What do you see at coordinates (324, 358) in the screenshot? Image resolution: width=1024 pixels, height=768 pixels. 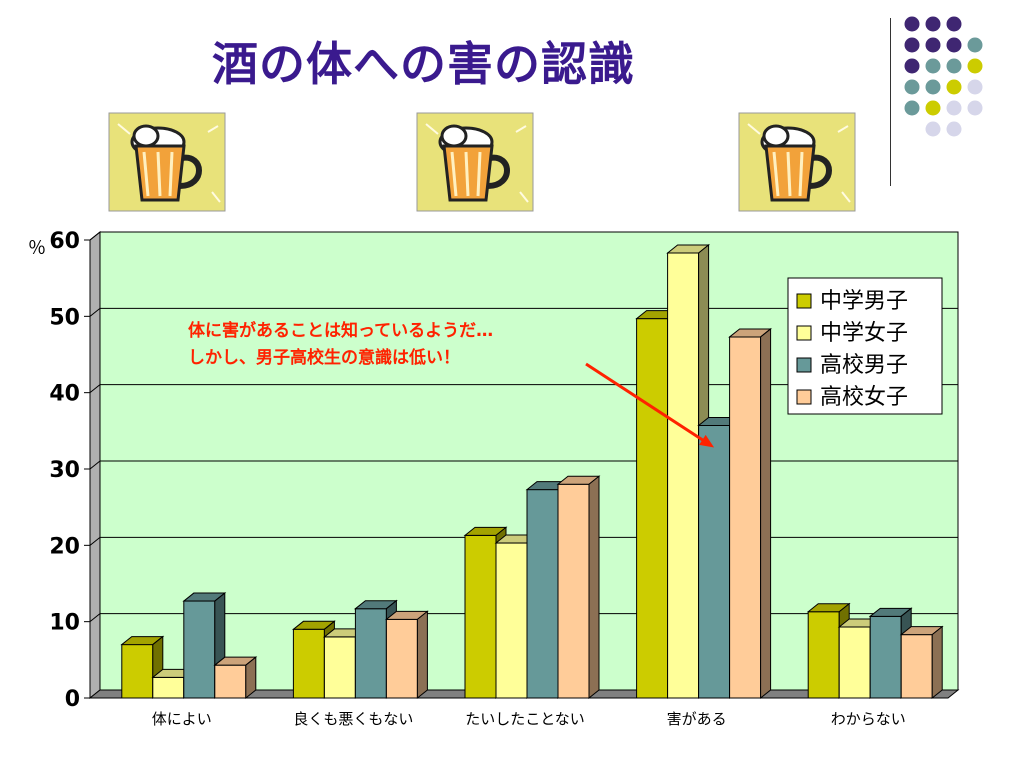 I see `annotation-line-2: しかし、男子高校生の意識は低い！` at bounding box center [324, 358].